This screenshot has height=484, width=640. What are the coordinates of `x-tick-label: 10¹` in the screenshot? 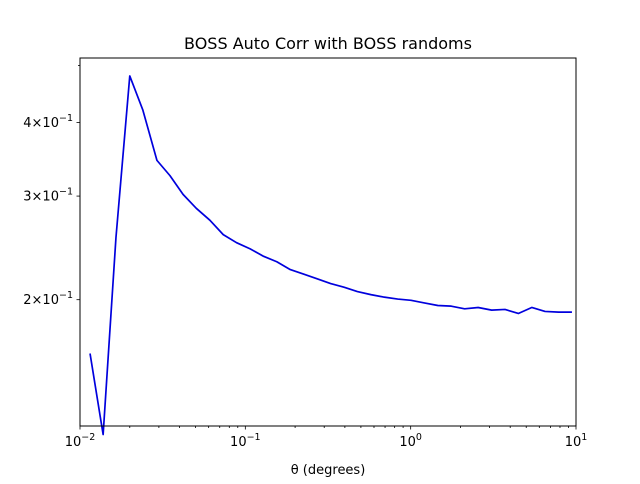 It's located at (576, 441).